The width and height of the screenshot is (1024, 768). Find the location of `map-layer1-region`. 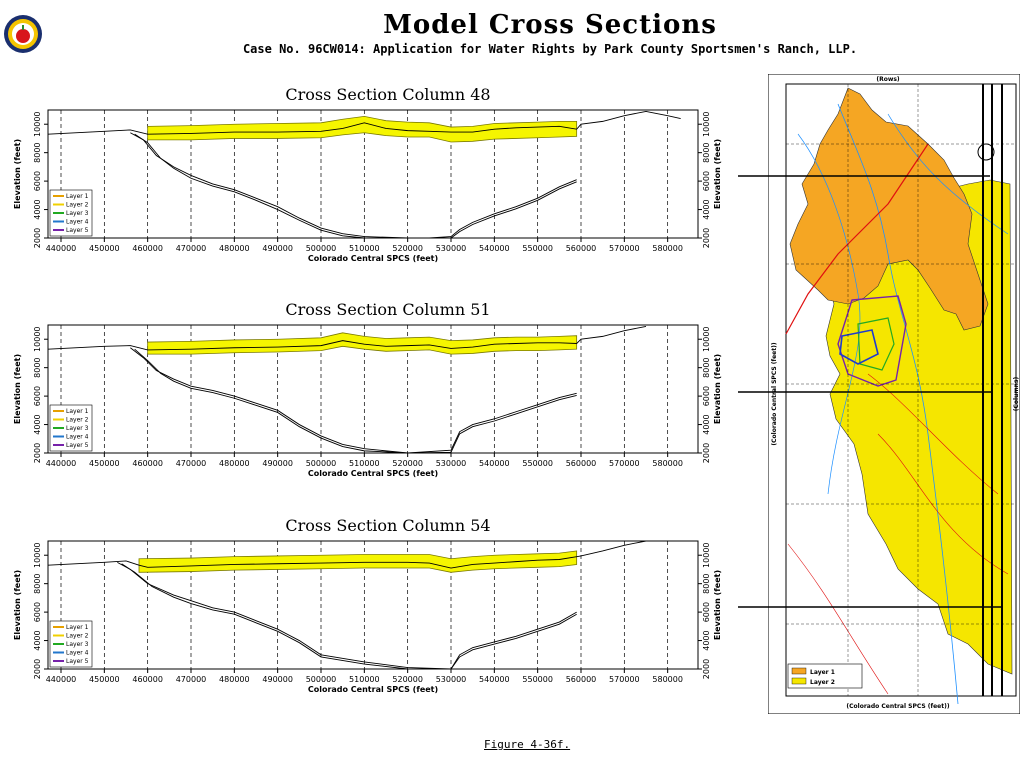

map-layer1-region is located at coordinates (889, 209).